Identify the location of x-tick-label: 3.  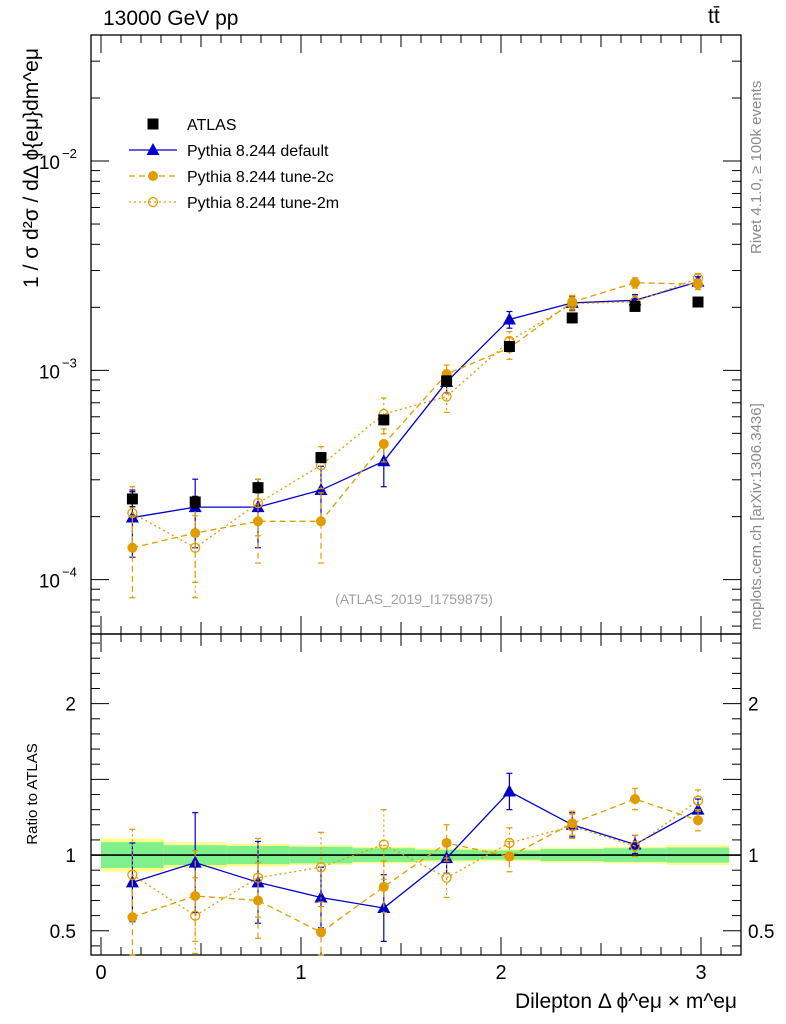
(700, 973).